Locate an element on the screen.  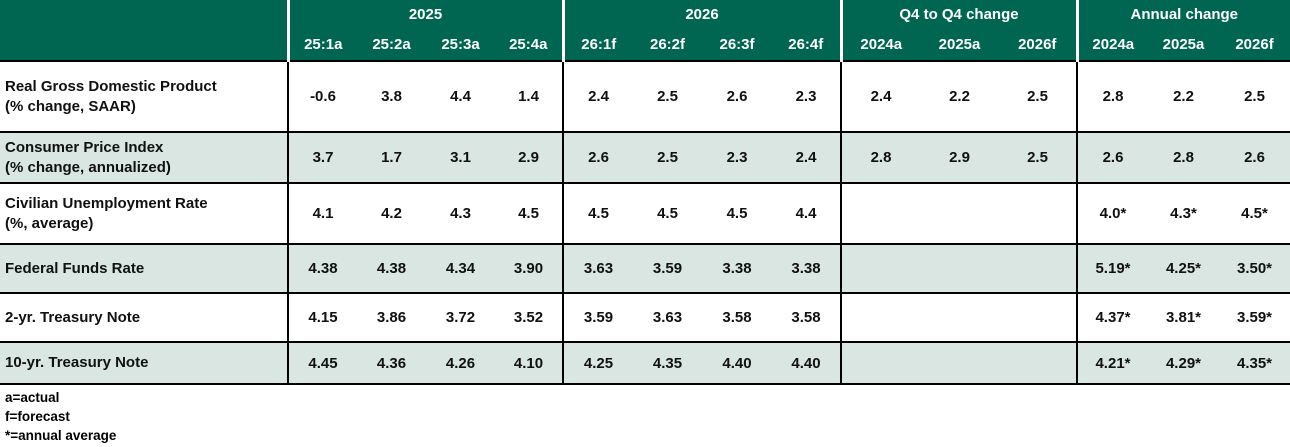
value-cell: 3.90 is located at coordinates (529, 269).